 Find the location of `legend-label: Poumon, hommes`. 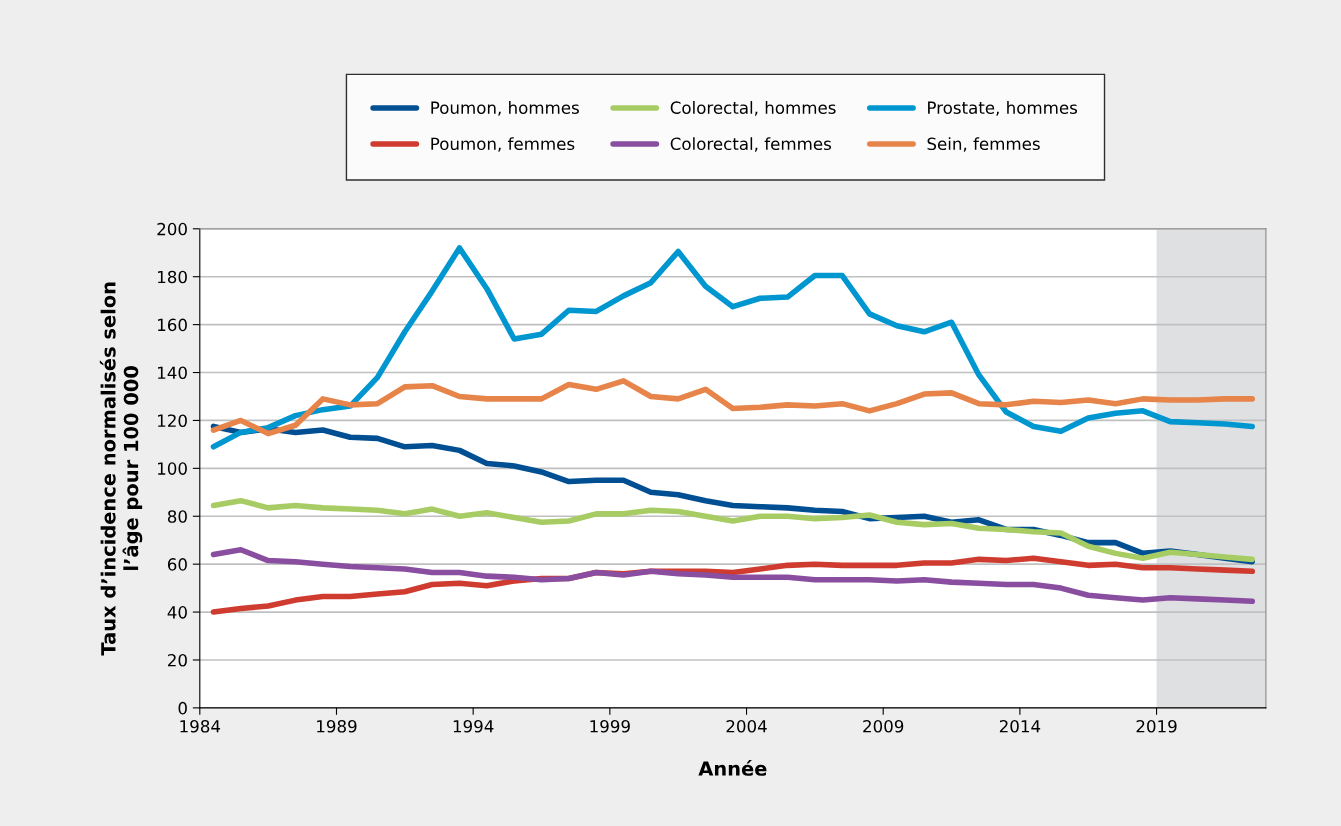

legend-label: Poumon, hommes is located at coordinates (505, 108).